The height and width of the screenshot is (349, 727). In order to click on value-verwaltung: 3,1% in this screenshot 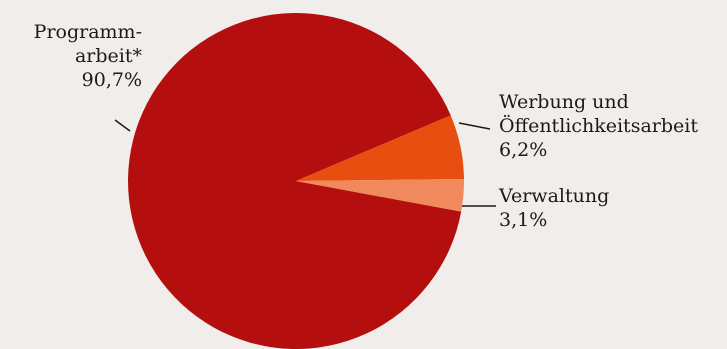, I will do `click(523, 220)`.